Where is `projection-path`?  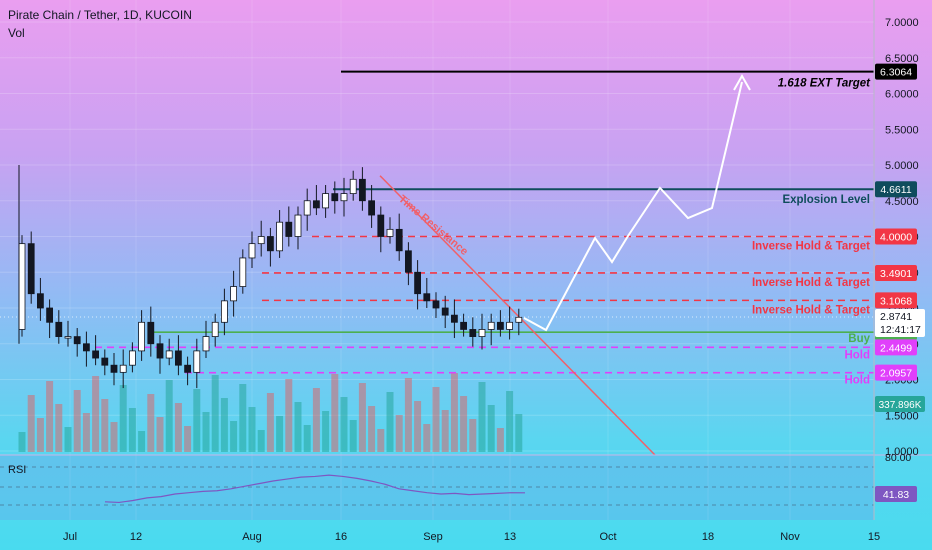 projection-path is located at coordinates (637, 202).